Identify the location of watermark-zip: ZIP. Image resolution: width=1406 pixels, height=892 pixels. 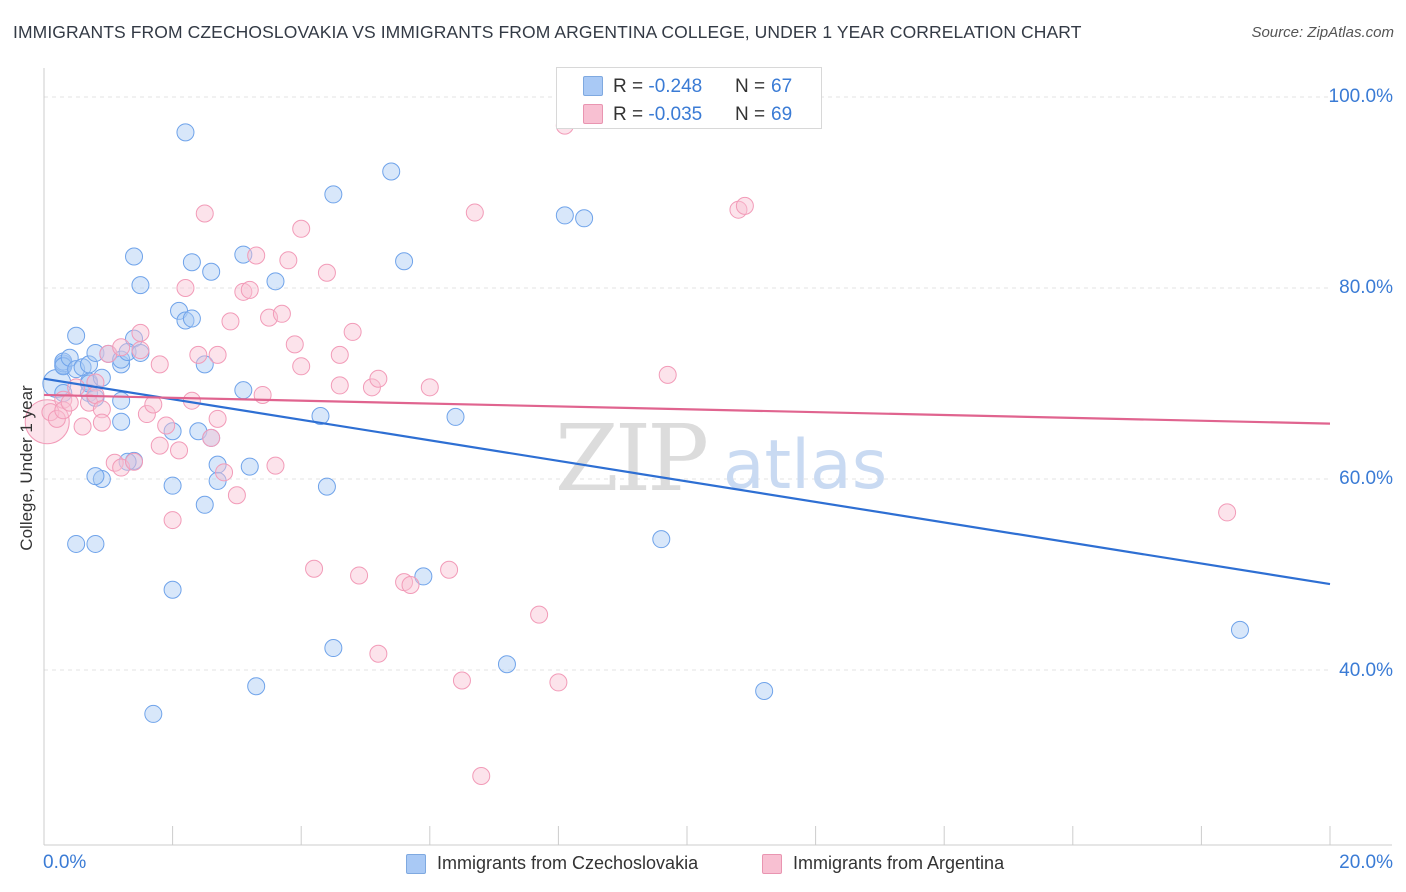
(630, 458).